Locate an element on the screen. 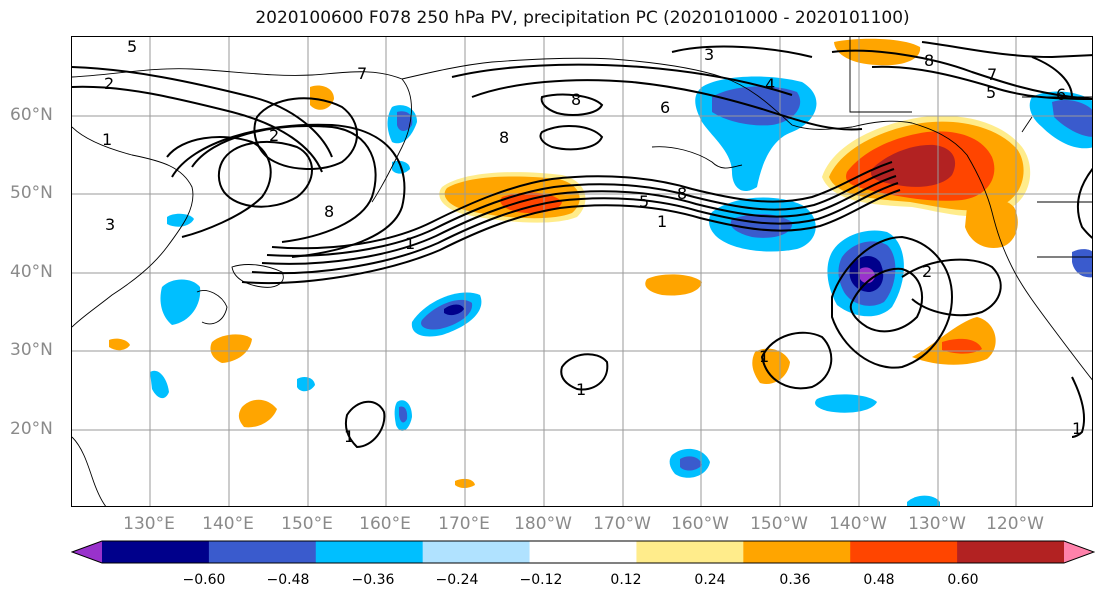 The width and height of the screenshot is (1105, 601). lon-label-160e: 160°E is located at coordinates (385, 524).